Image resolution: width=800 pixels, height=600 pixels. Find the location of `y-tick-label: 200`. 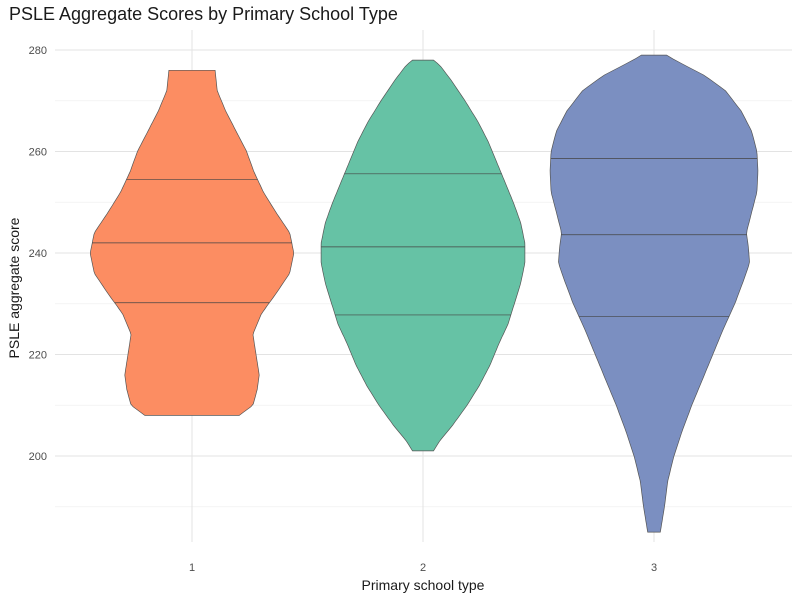

y-tick-label: 200 is located at coordinates (38, 457).